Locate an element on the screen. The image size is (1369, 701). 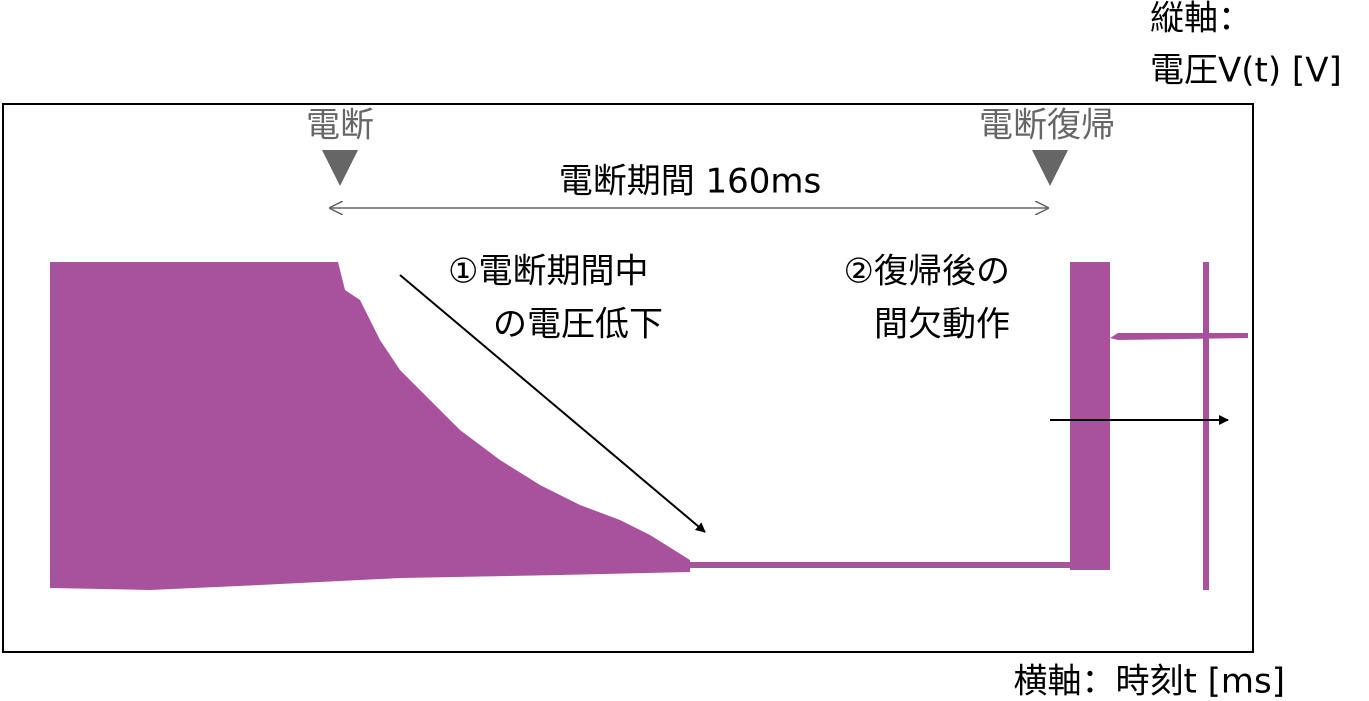
note-line: ②復帰後の is located at coordinates (927, 272).